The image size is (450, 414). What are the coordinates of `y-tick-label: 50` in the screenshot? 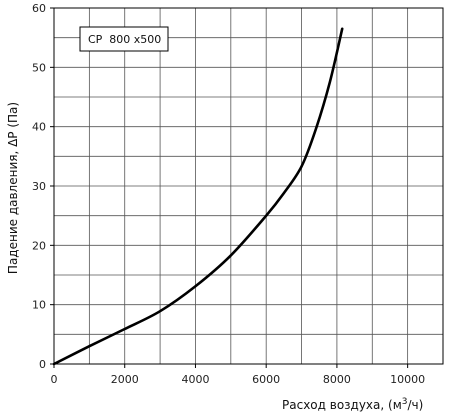 It's located at (39, 67).